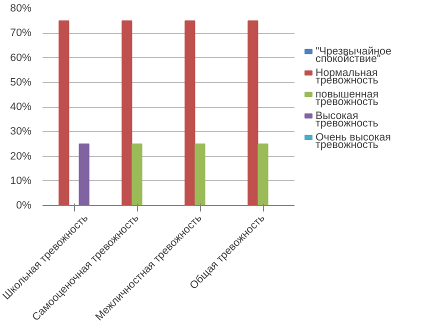 Image resolution: width=421 pixels, height=332 pixels. Describe the element at coordinates (21, 180) in the screenshot. I see `y-tick-label: 10%` at that location.